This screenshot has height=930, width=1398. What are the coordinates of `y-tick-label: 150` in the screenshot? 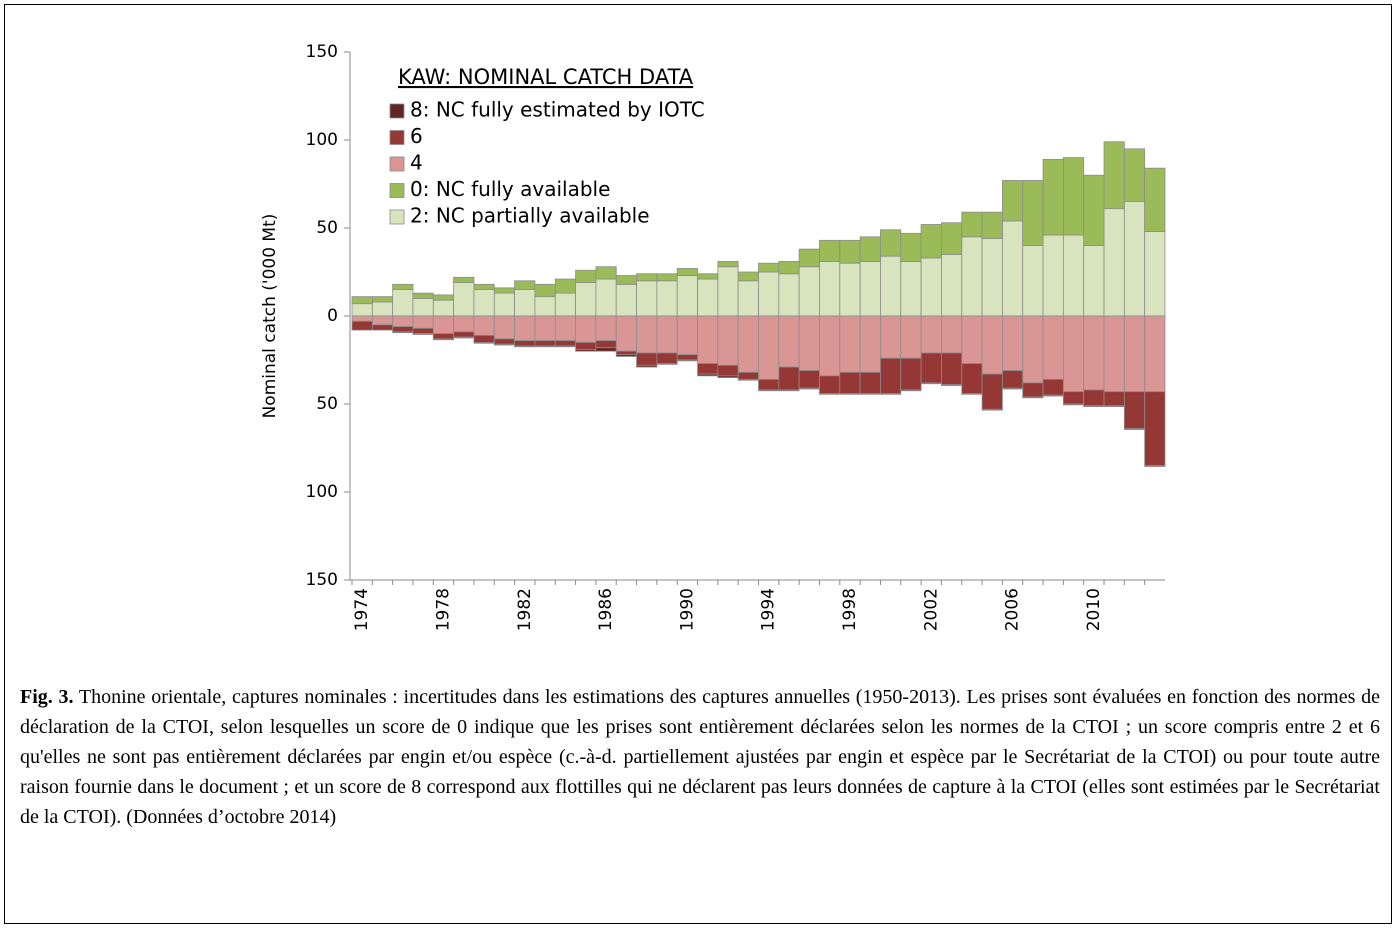 It's located at (322, 580).